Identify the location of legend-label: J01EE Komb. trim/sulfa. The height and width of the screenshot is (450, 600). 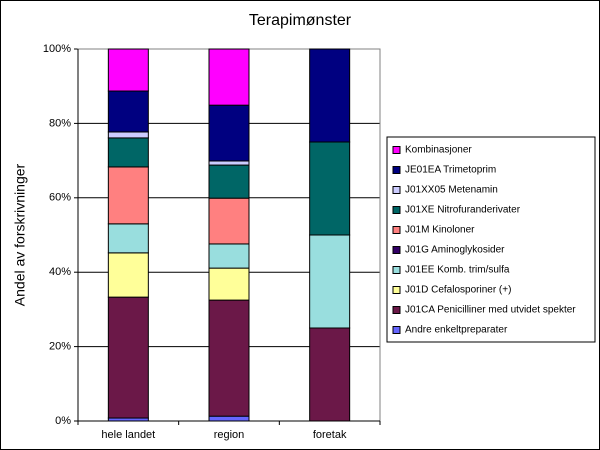
(457, 270).